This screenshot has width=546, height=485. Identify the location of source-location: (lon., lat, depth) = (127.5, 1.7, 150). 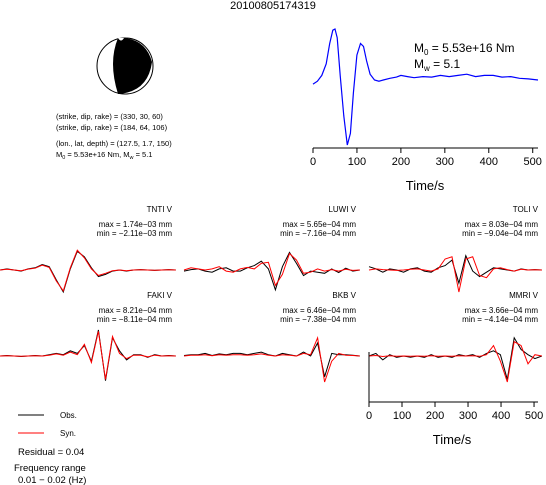
(114, 143).